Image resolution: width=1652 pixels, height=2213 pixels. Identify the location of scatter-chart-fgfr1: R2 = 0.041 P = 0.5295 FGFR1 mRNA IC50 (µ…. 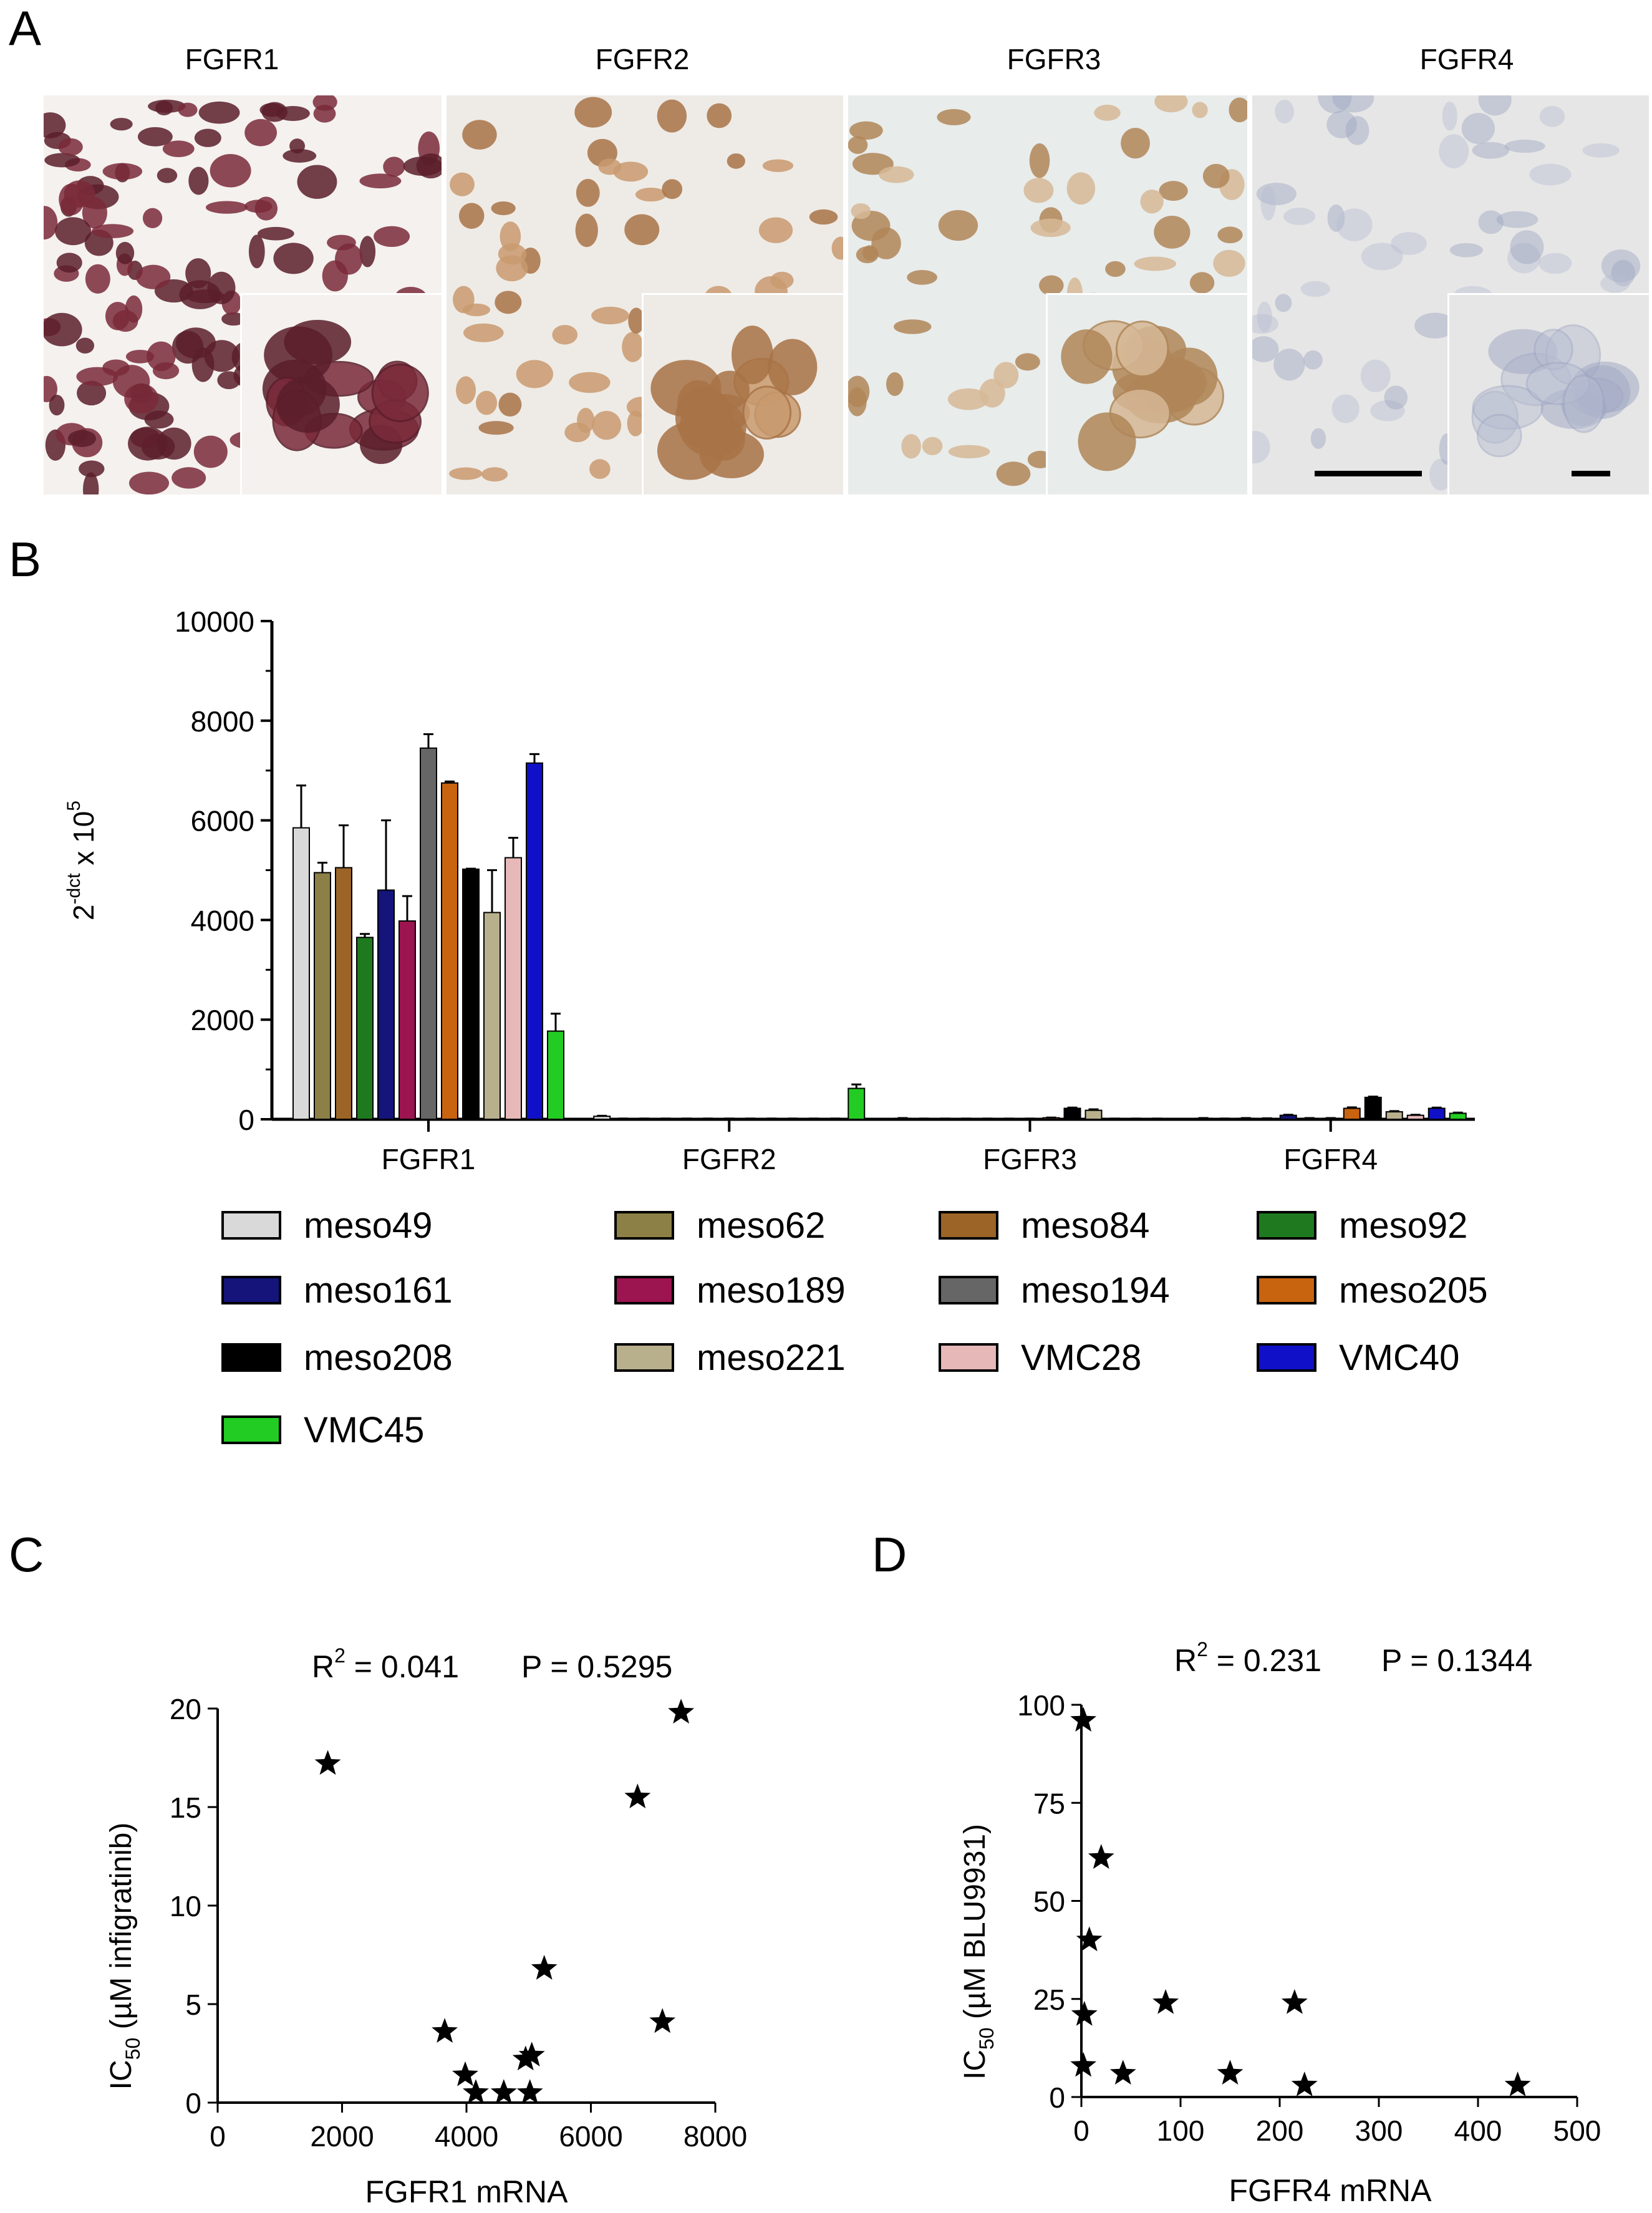
(426, 1925).